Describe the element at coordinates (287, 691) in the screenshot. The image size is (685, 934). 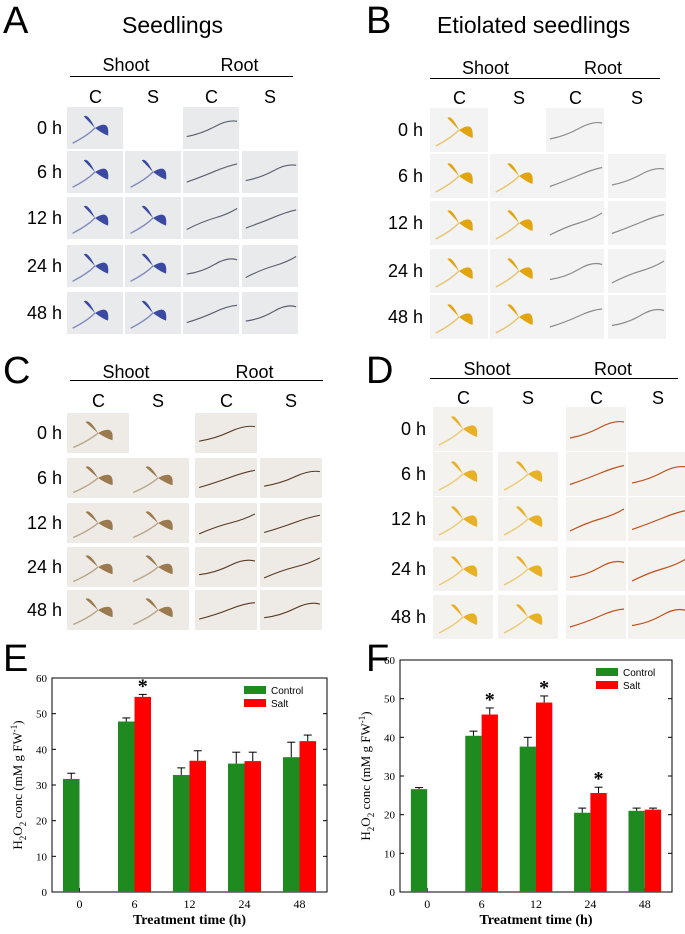
I see `legend-label-control: Control` at that location.